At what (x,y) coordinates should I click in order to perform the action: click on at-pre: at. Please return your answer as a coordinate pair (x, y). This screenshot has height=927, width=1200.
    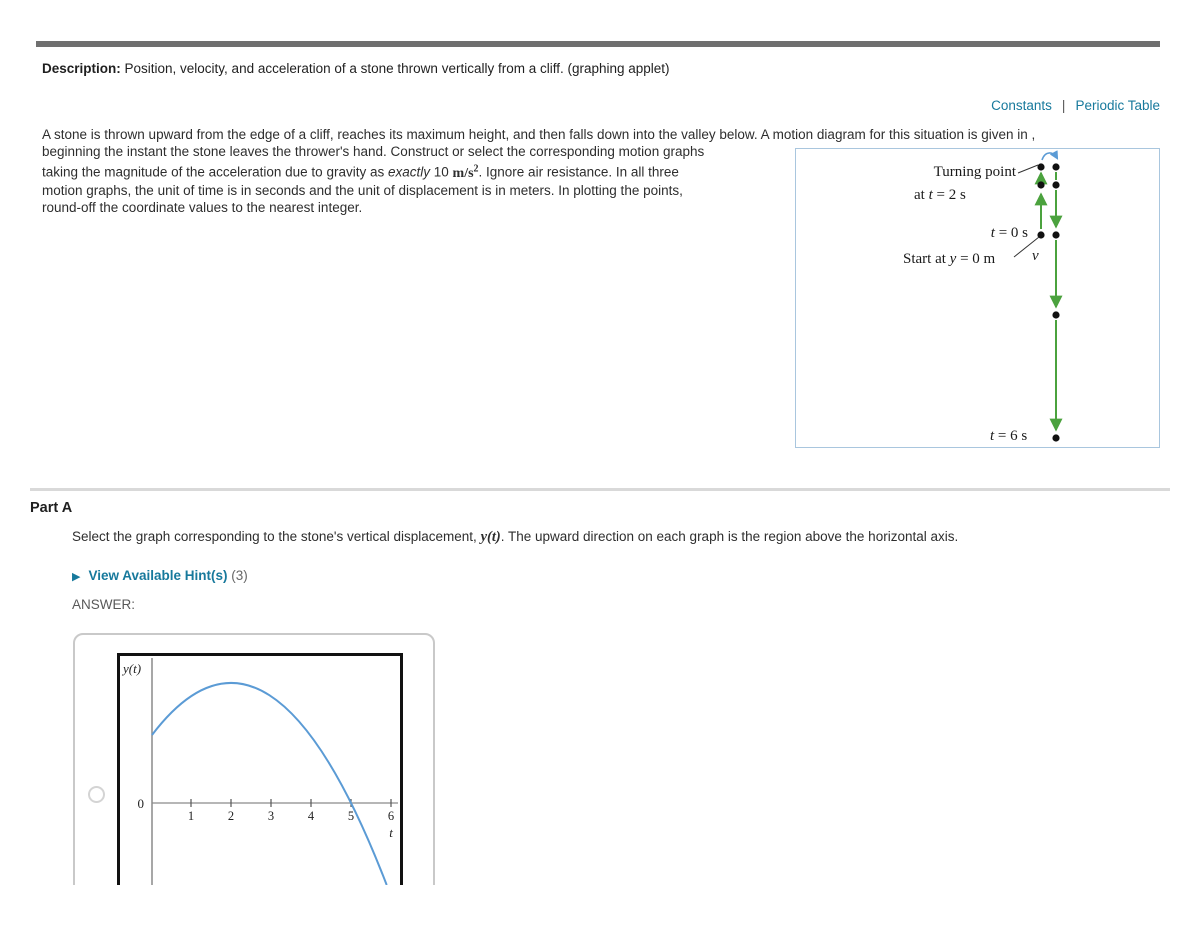
    Looking at the image, I should click on (921, 195).